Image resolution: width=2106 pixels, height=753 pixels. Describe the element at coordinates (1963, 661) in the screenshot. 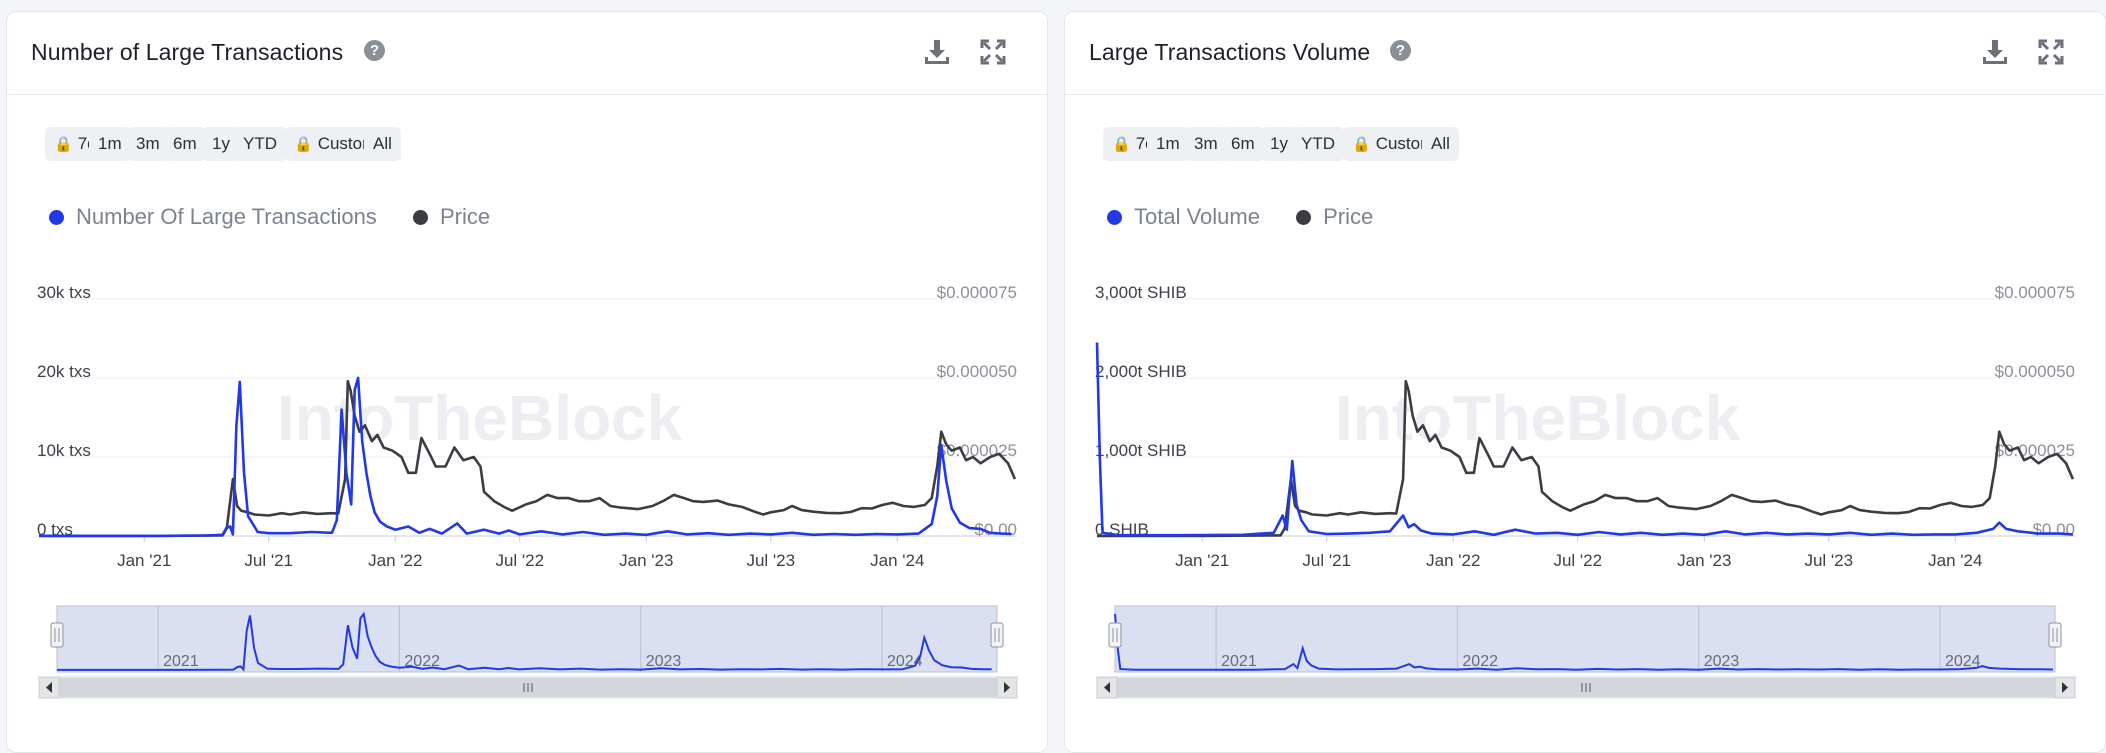

I see `navigator-year-label: 2024` at that location.